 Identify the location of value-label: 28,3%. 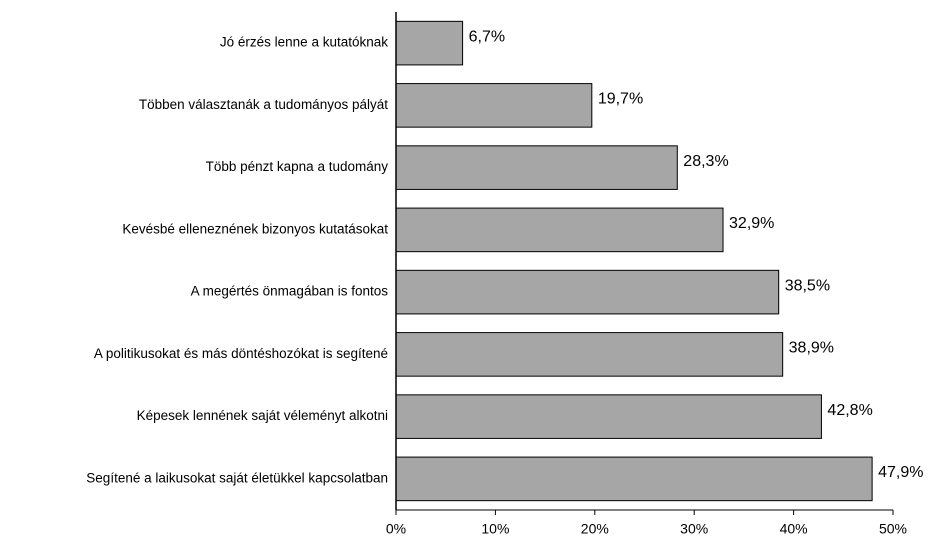
(705, 161).